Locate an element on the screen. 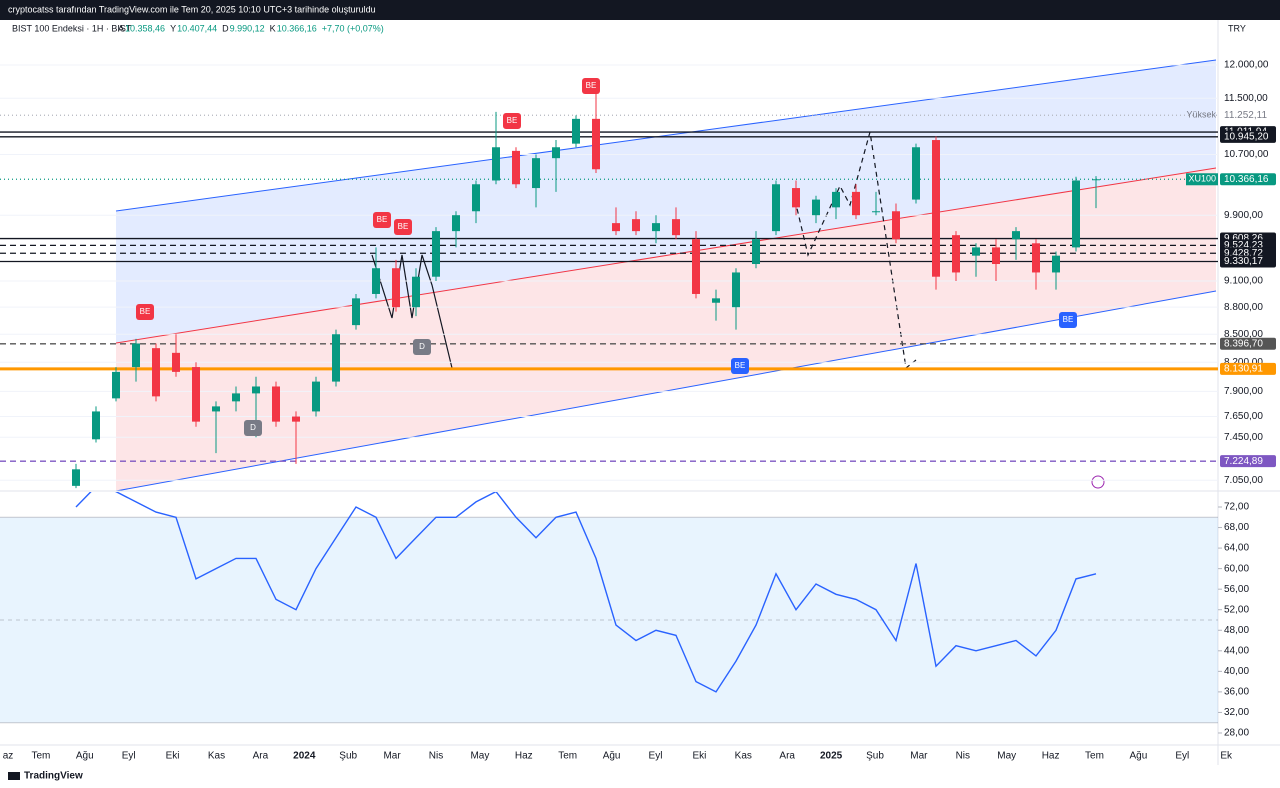  level-name: XU100 is located at coordinates (1202, 179).